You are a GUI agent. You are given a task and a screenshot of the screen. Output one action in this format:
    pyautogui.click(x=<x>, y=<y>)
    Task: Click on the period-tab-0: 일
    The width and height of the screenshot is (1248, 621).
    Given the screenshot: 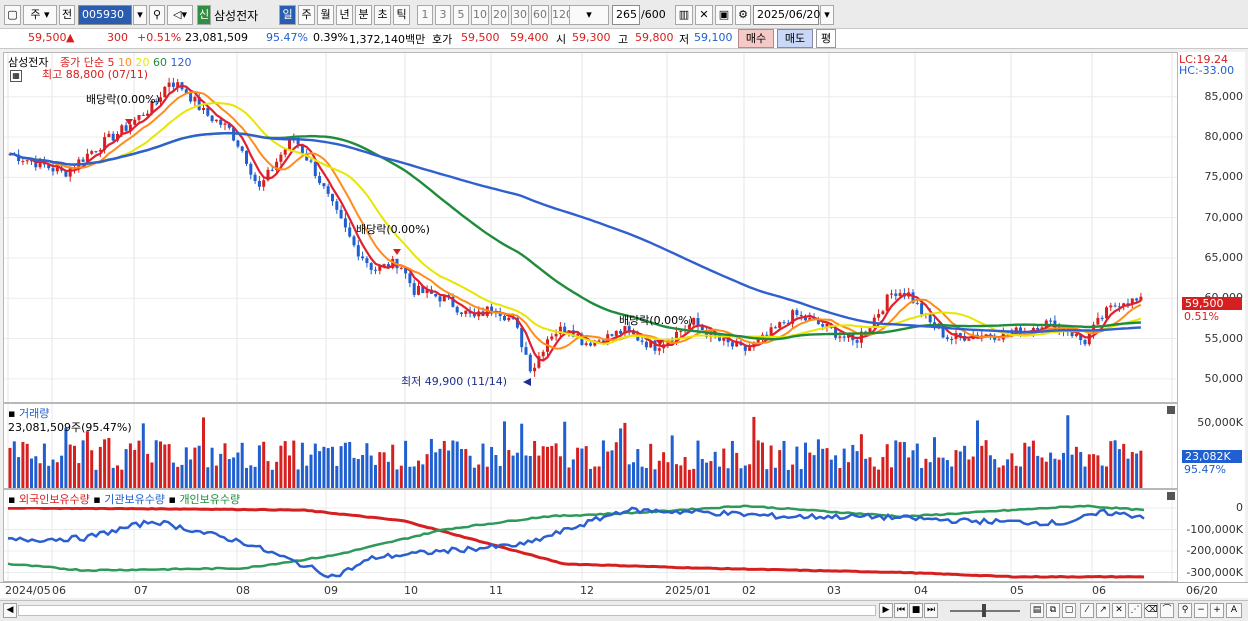 What is the action you would take?
    pyautogui.click(x=287, y=15)
    